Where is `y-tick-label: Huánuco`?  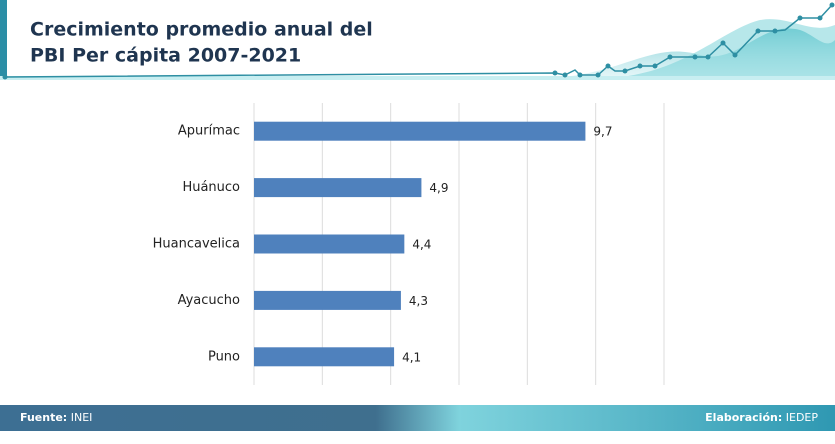 y-tick-label: Huánuco is located at coordinates (211, 187).